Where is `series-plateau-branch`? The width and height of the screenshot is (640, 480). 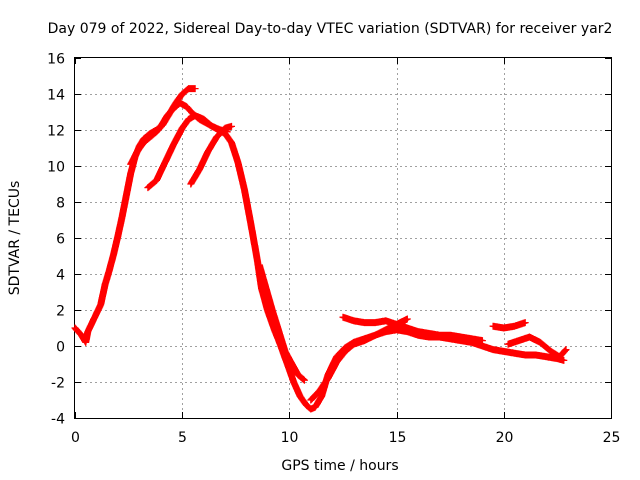
series-plateau-branch is located at coordinates (412, 329).